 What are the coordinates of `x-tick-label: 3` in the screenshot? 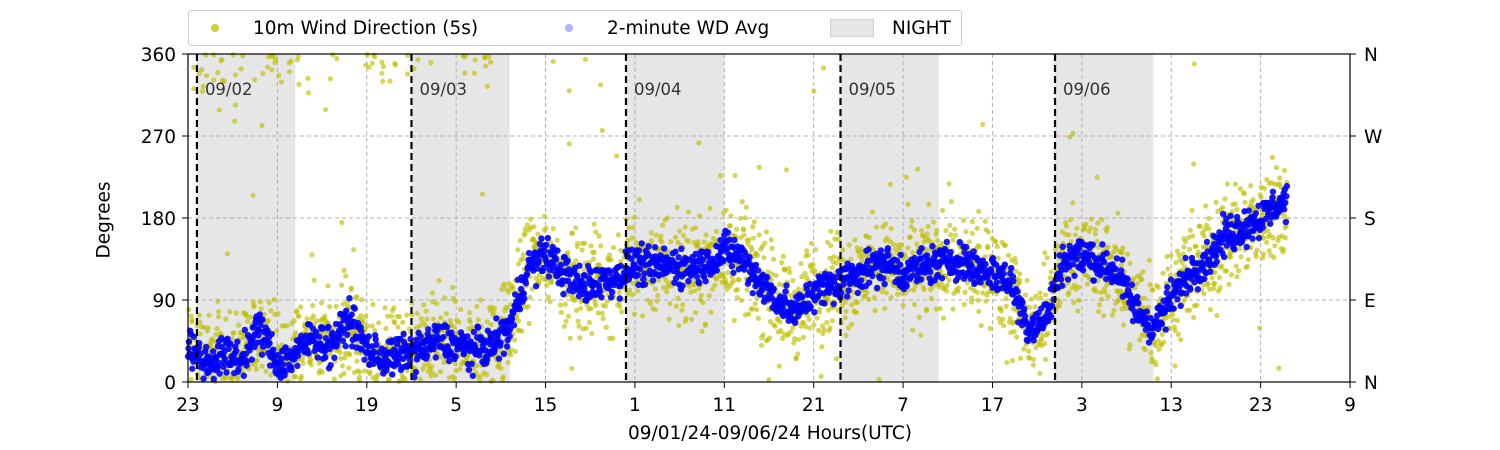 It's located at (1082, 405).